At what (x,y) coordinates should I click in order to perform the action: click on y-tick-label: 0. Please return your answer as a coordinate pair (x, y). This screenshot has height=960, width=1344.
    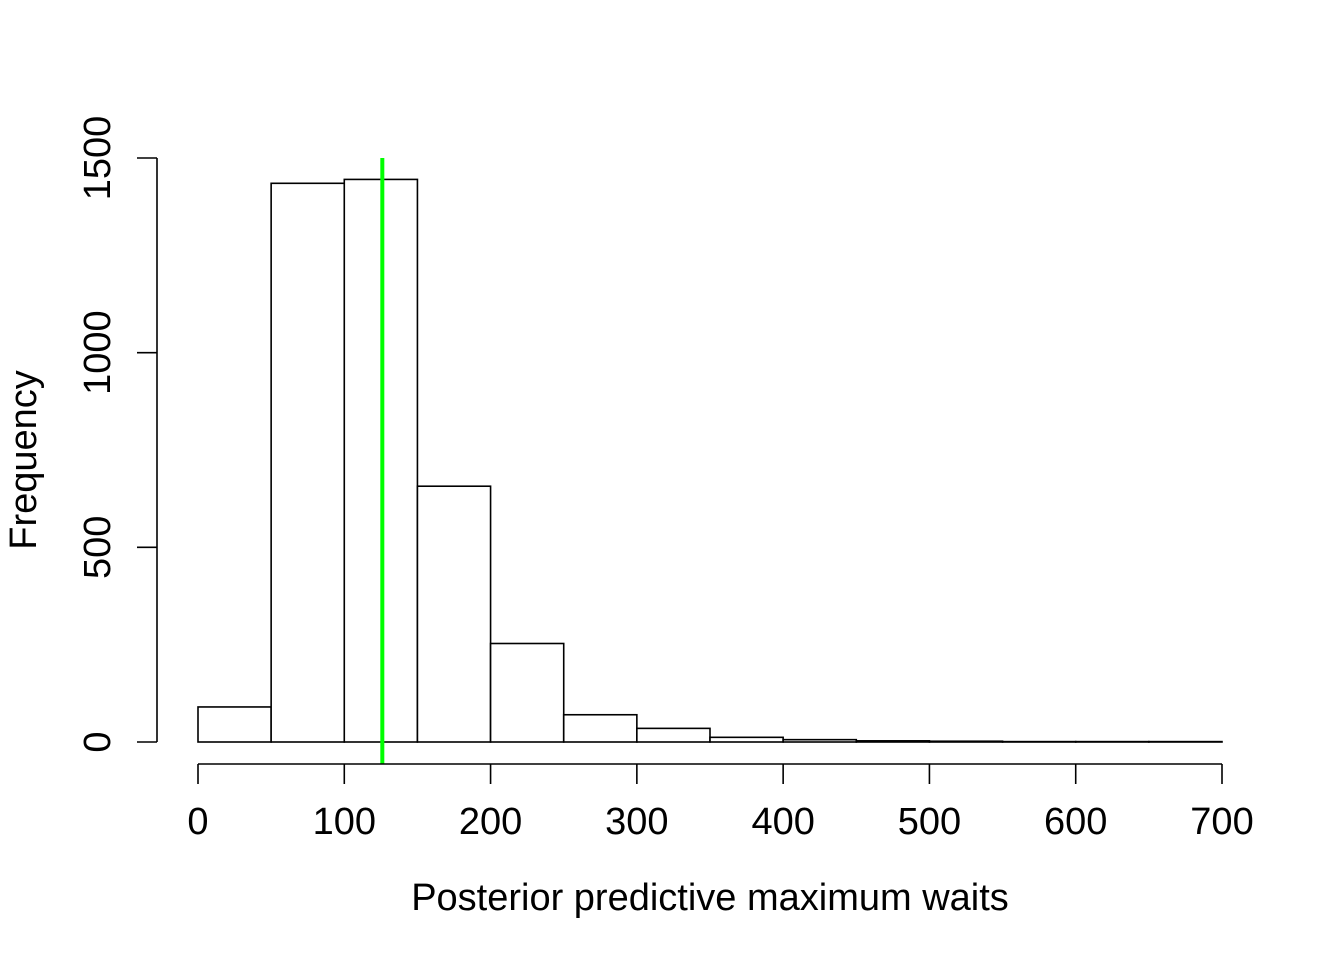
    Looking at the image, I should click on (98, 741).